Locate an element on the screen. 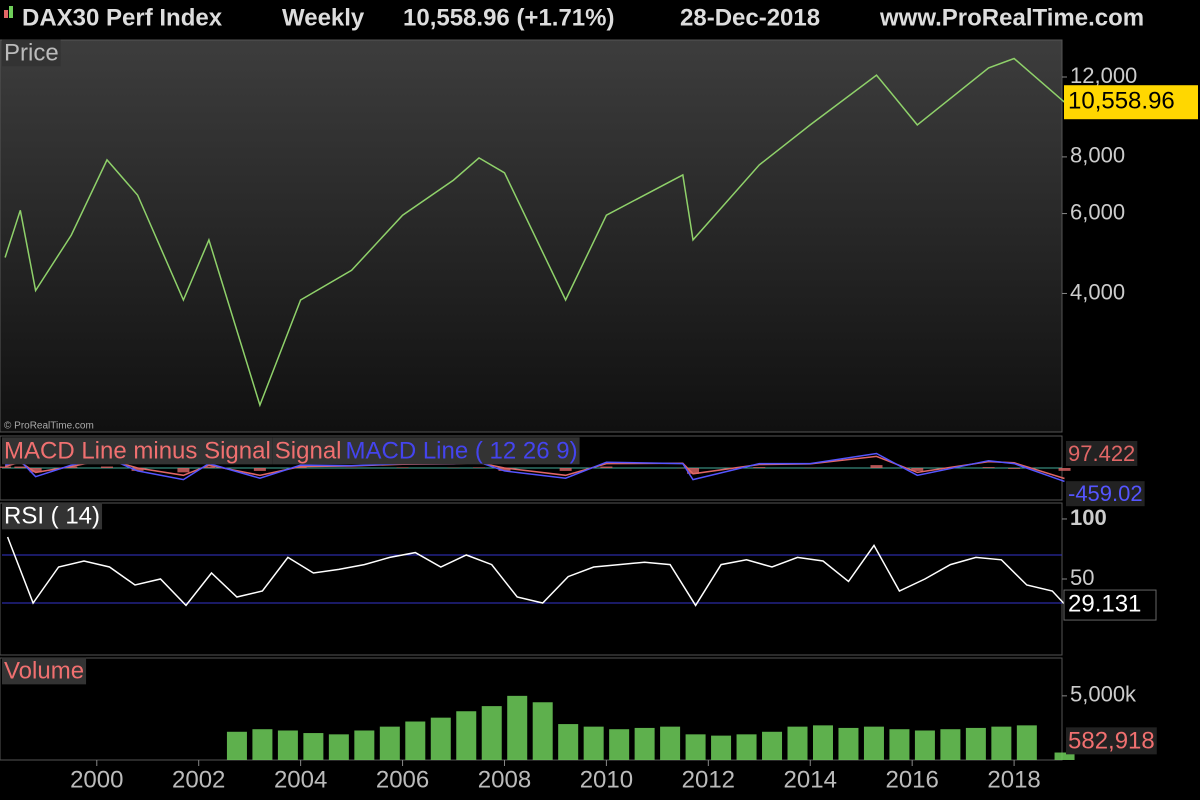 The width and height of the screenshot is (1200, 800). y-tick-label: 5,000k is located at coordinates (1103, 694).